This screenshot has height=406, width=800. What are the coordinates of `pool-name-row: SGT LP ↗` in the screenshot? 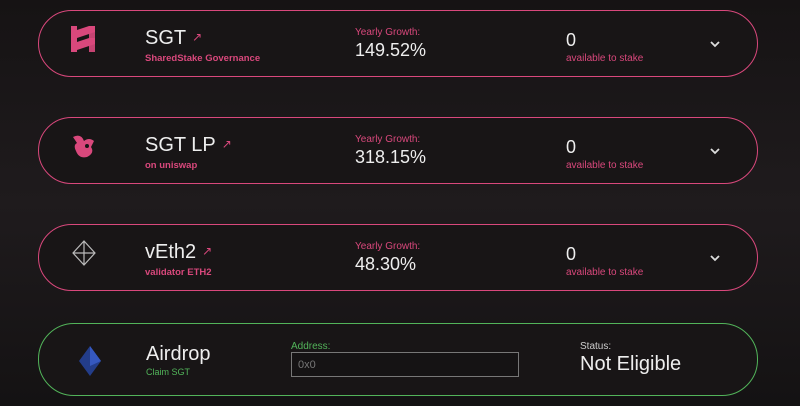 It's located at (188, 145).